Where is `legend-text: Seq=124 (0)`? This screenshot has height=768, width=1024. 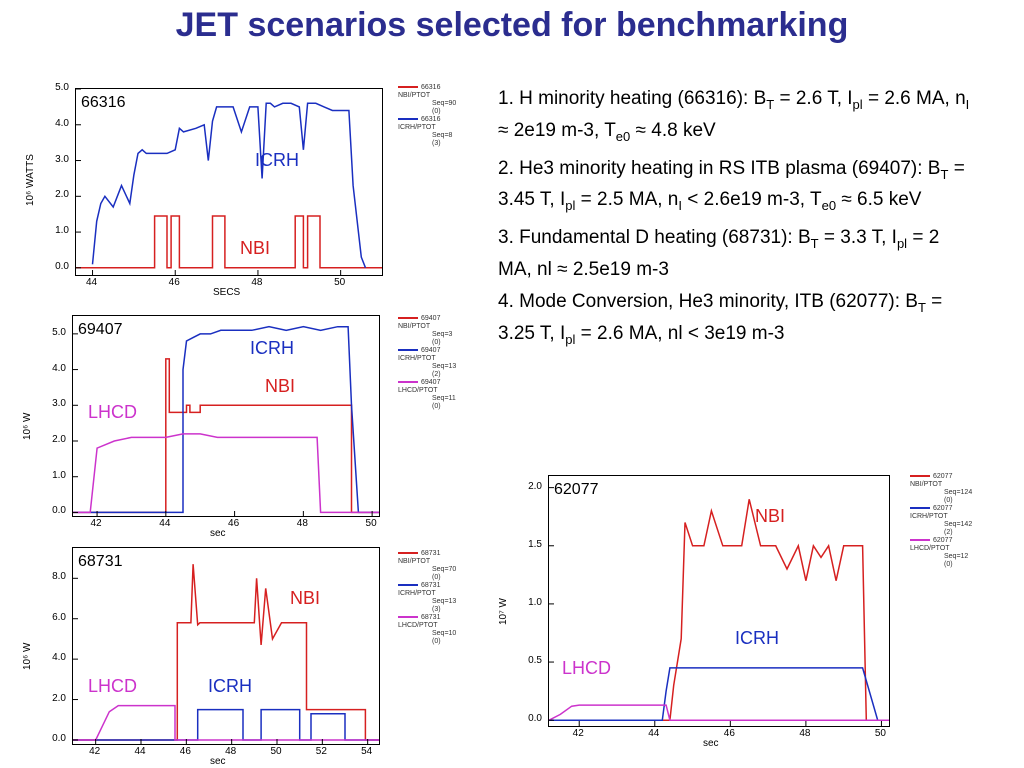
legend-text: Seq=124 (0) is located at coordinates (958, 496).